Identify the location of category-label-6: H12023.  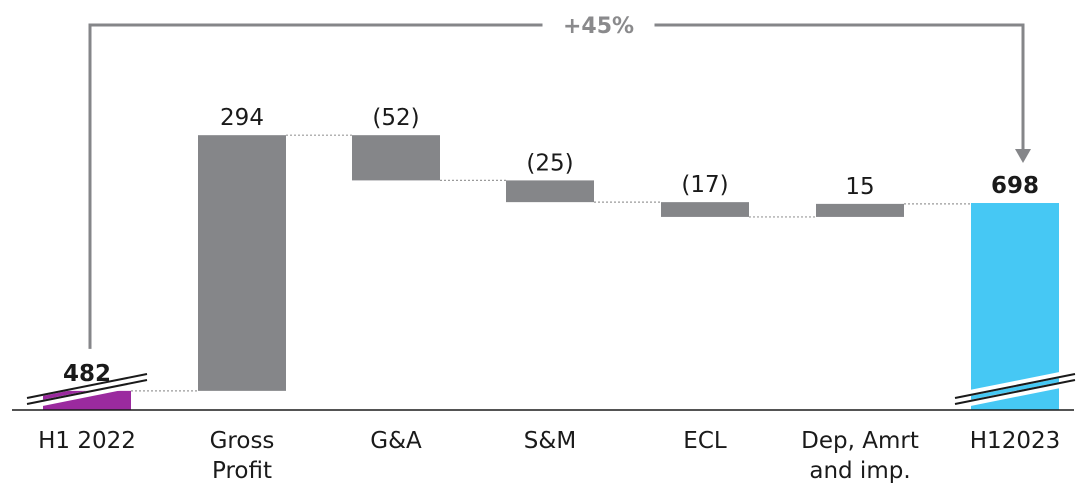
(1015, 441).